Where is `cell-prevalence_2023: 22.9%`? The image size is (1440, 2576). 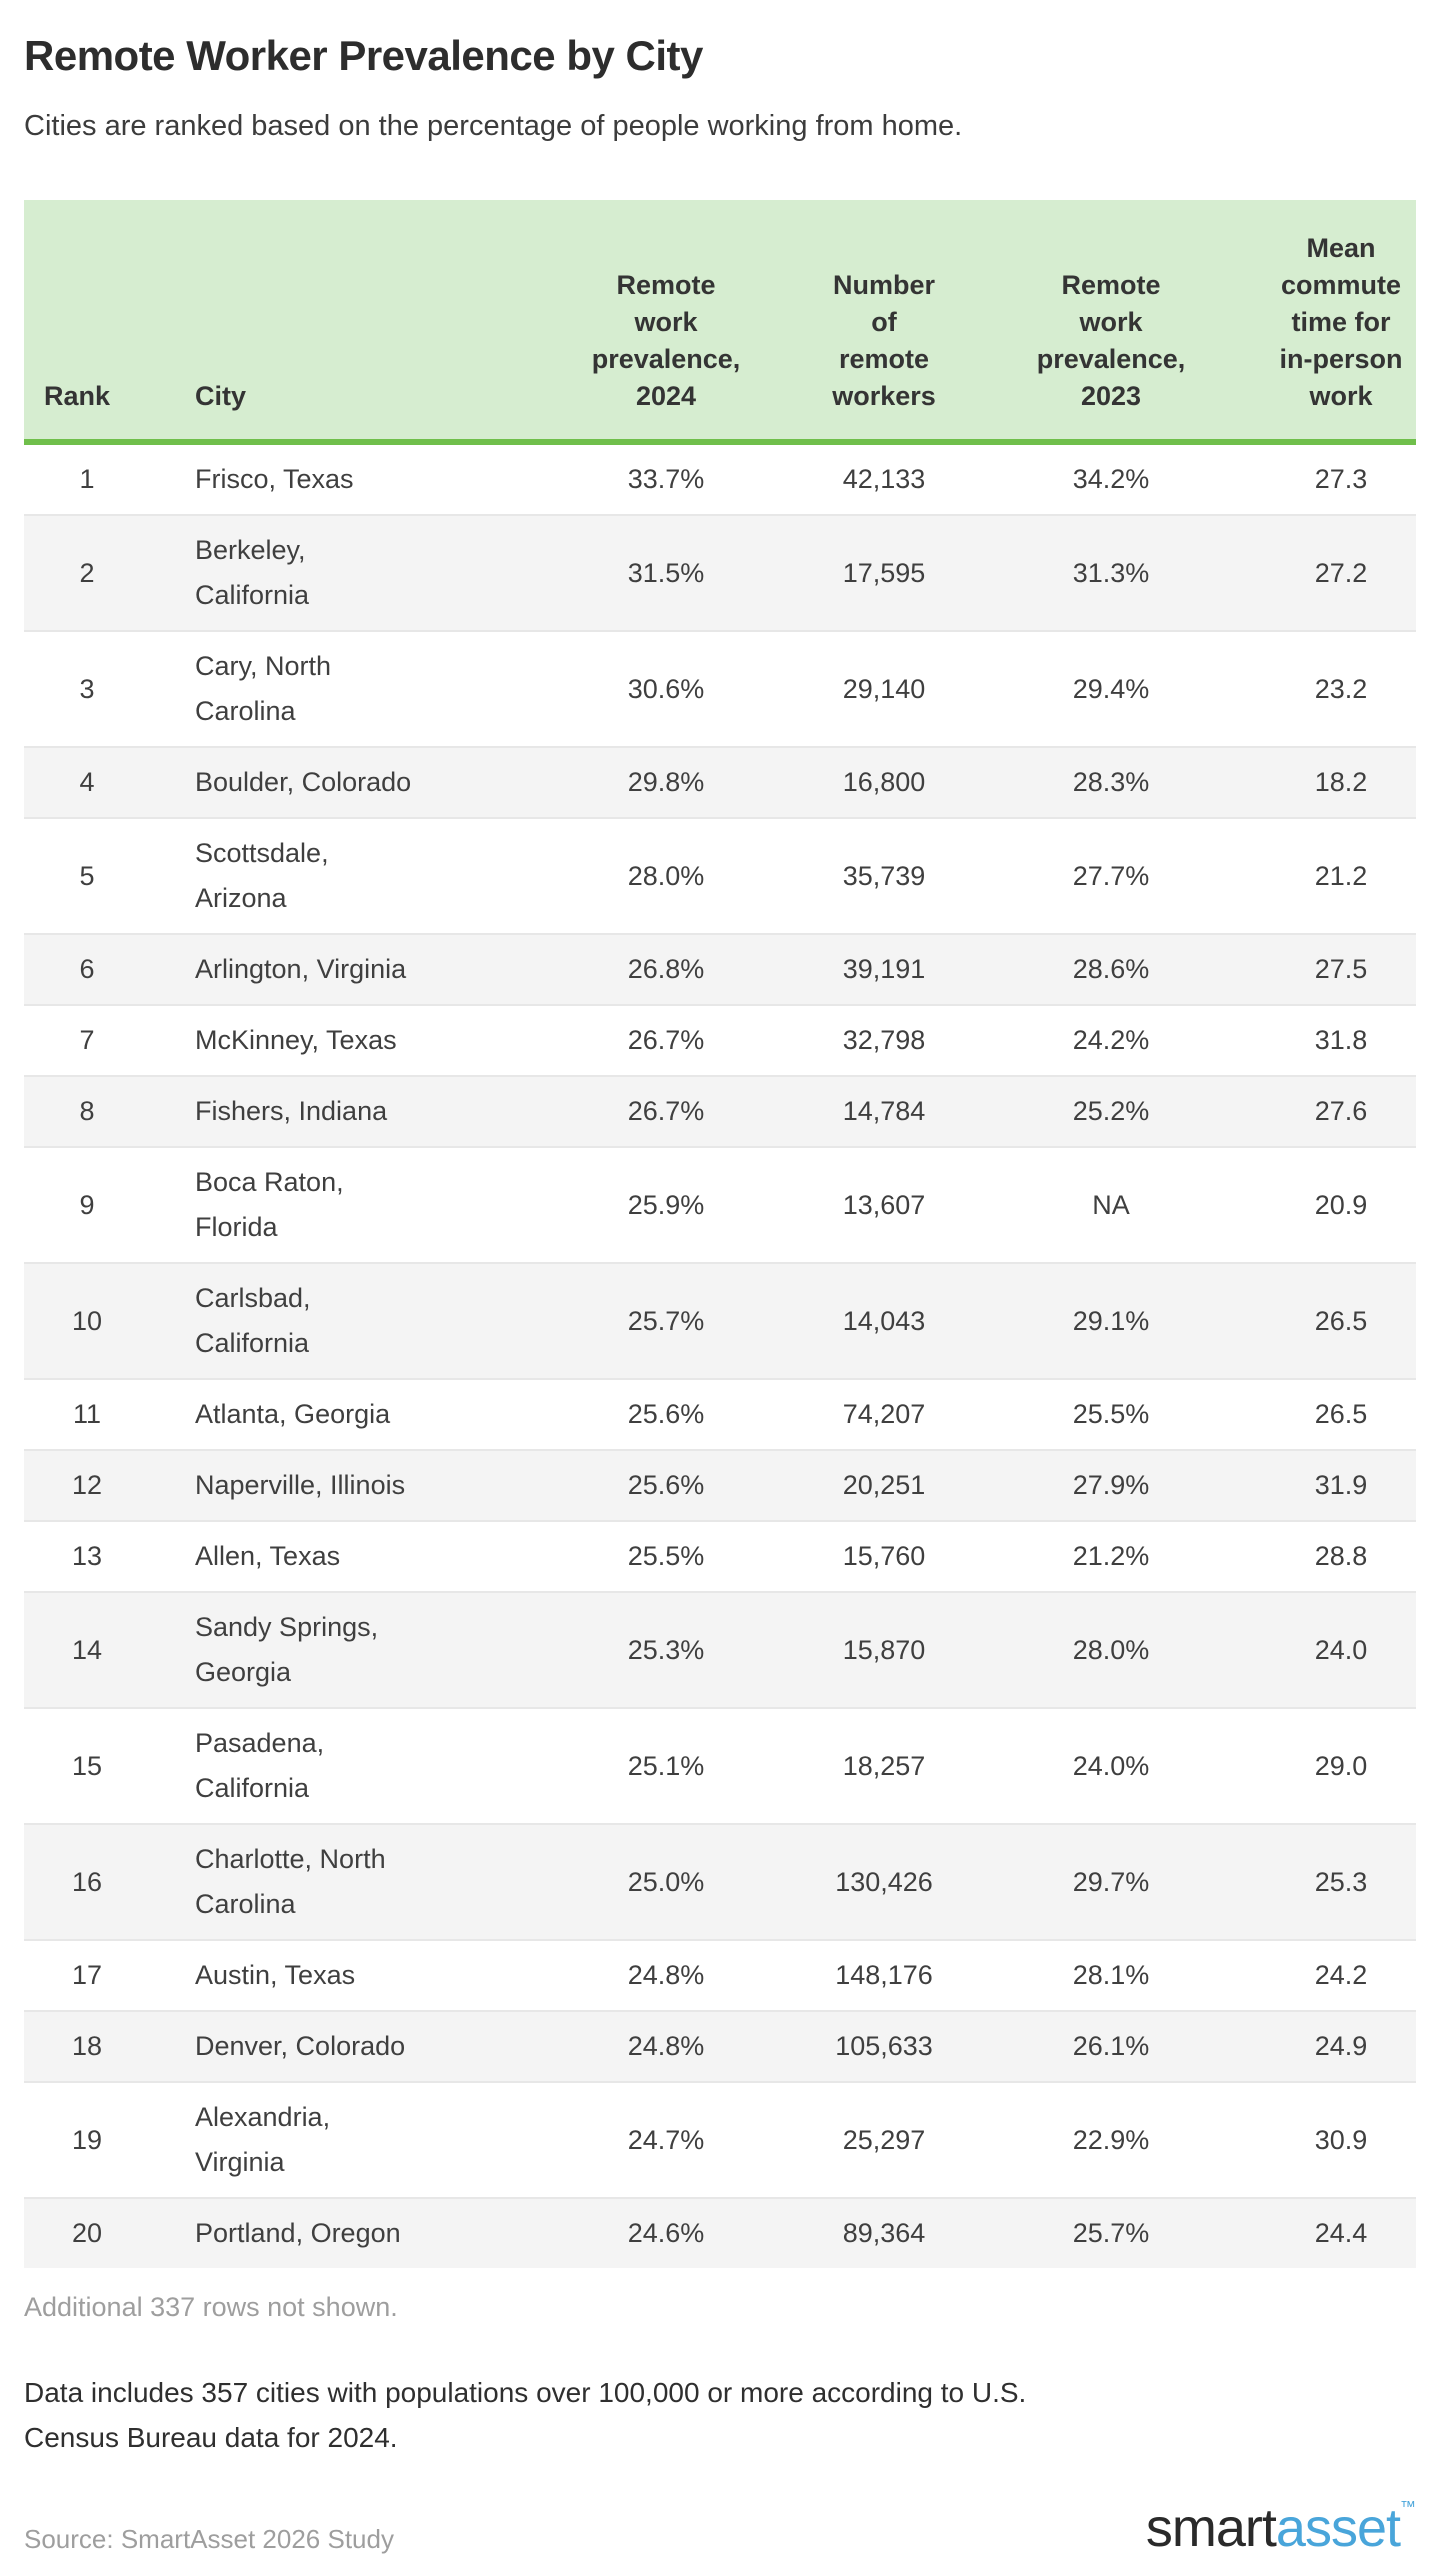
cell-prevalence_2023: 22.9% is located at coordinates (1111, 2139).